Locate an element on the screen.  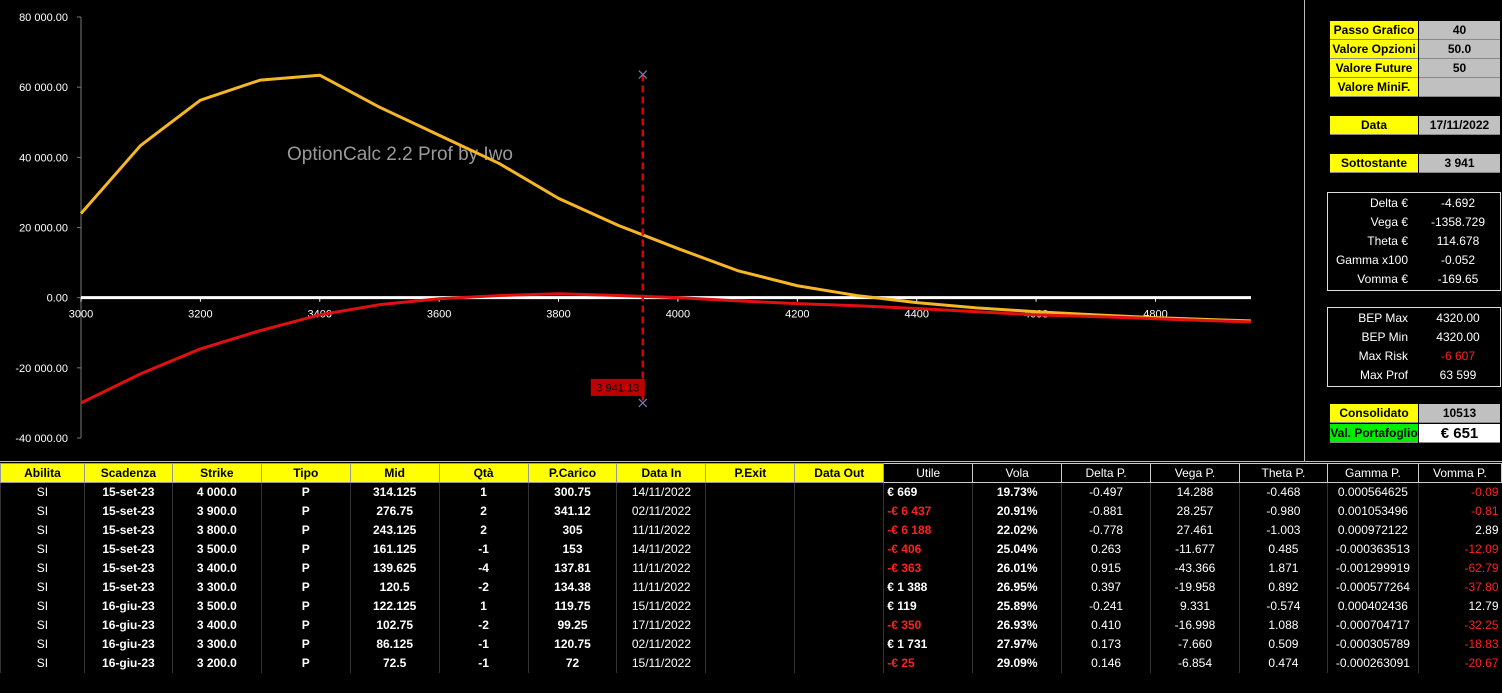
cell: 26.95% is located at coordinates (1017, 587).